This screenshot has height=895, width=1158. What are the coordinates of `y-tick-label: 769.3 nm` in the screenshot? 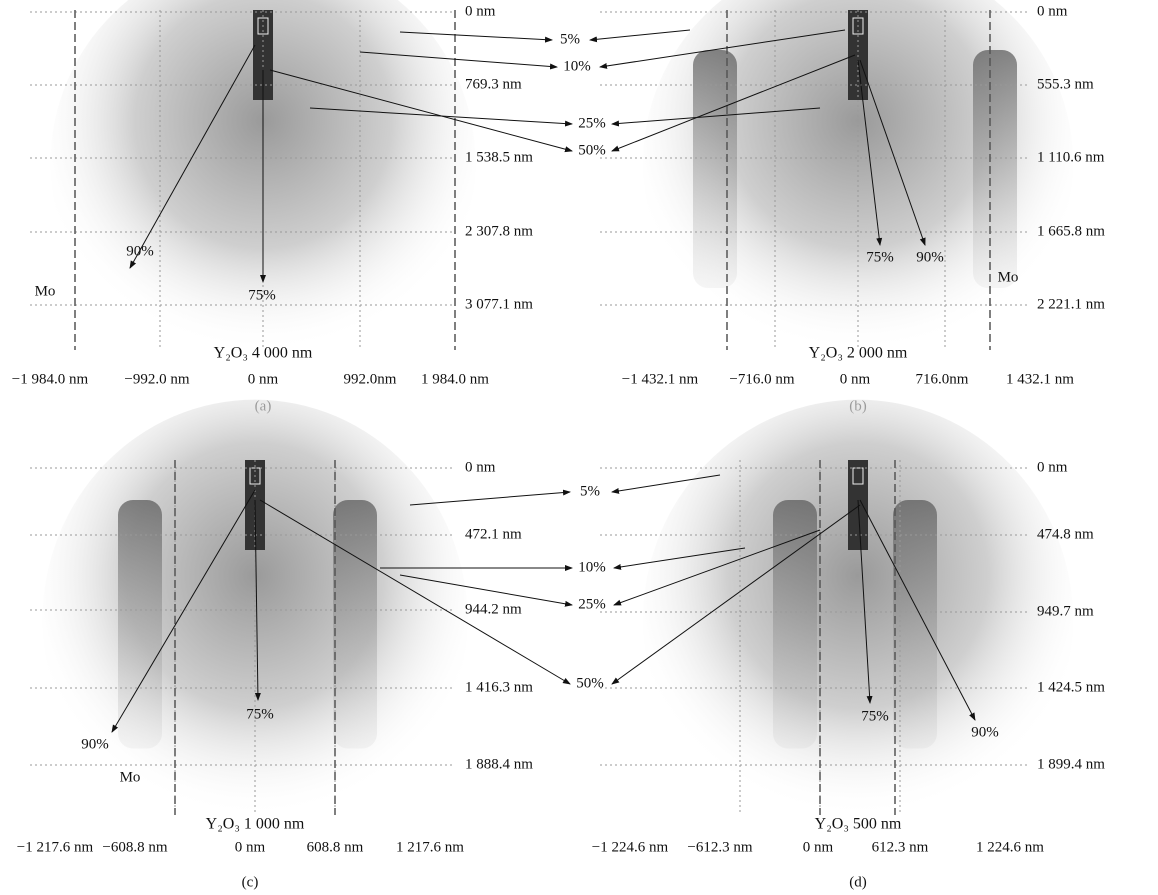 It's located at (493, 84).